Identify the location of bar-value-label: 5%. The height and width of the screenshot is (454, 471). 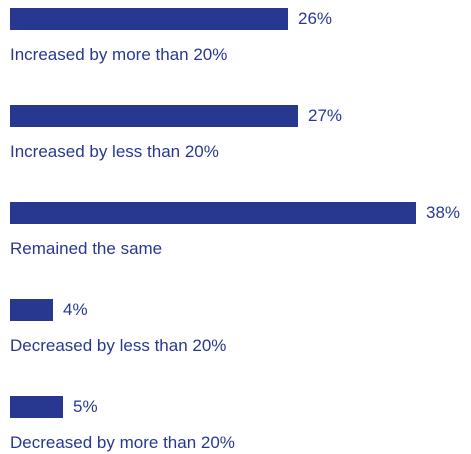
(85, 406).